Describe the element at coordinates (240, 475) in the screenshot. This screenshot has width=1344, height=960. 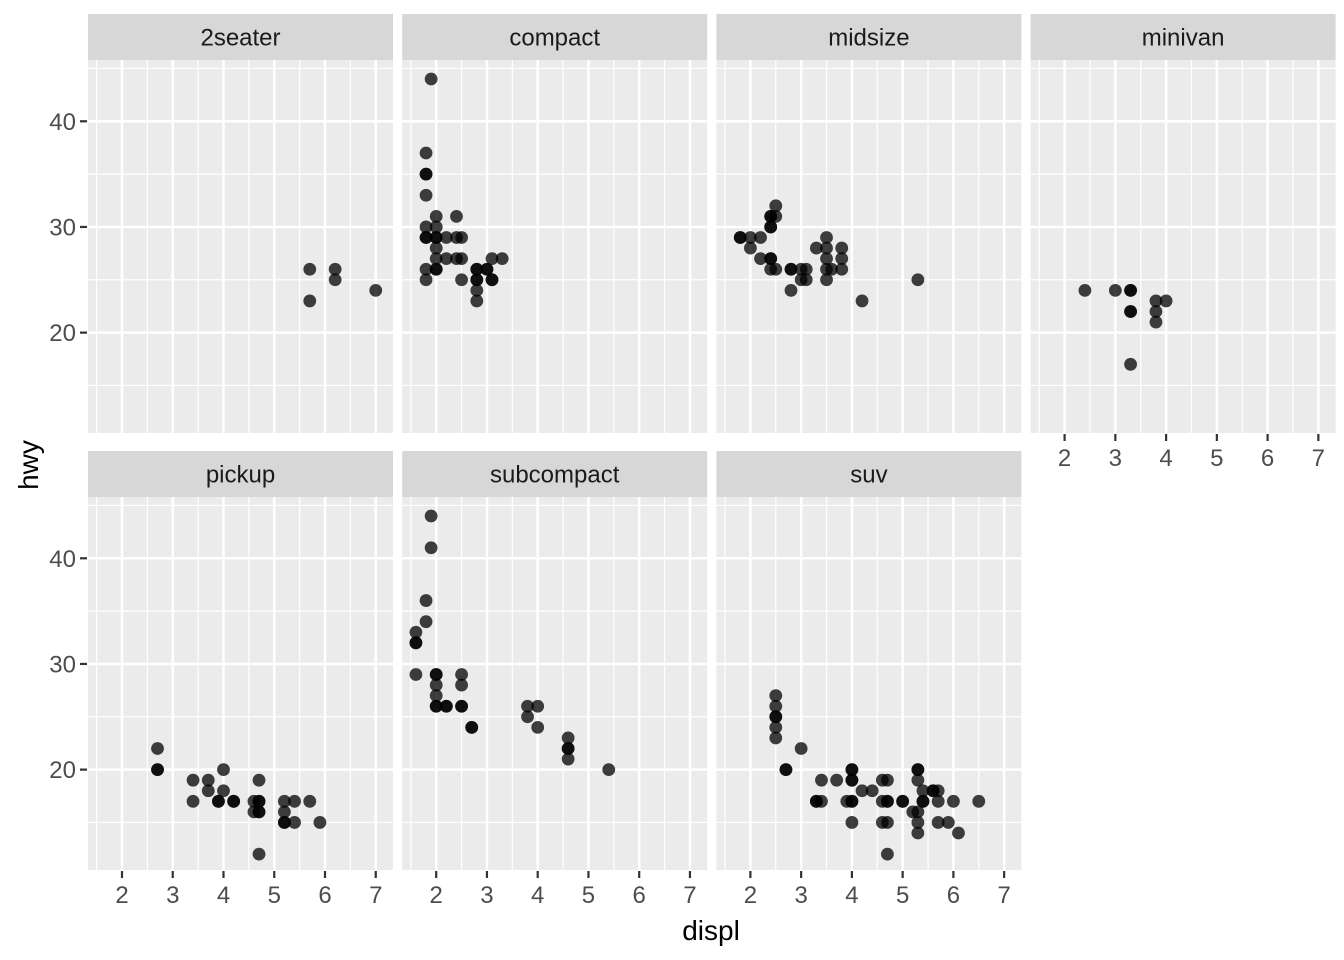
I see `facet-strip-label: pickup` at that location.